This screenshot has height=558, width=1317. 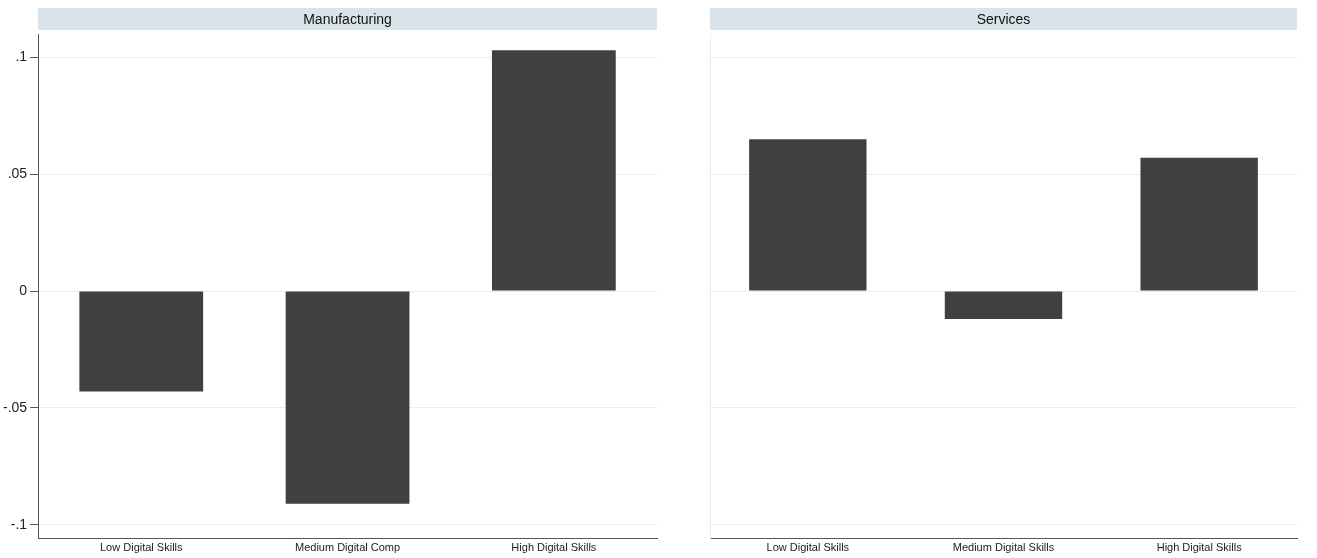 I want to click on y-tick-label: .1, so click(x=21, y=56).